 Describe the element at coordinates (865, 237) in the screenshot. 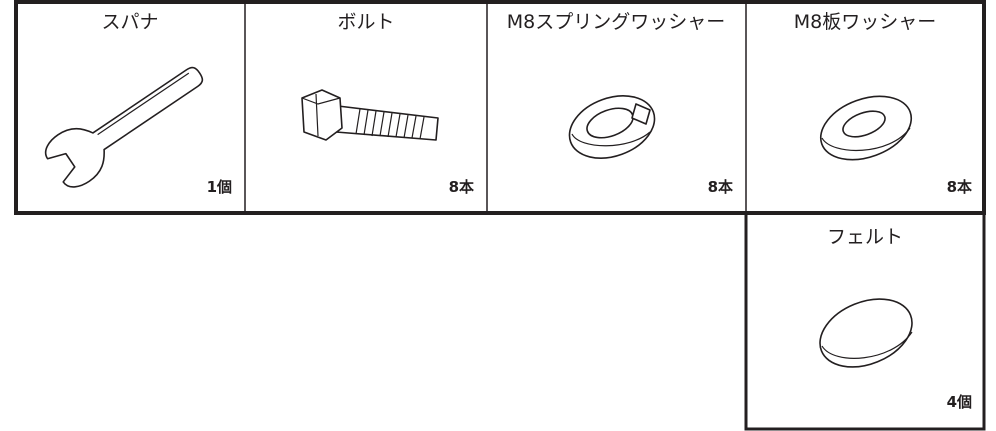

I see `part-name: フェルト` at that location.